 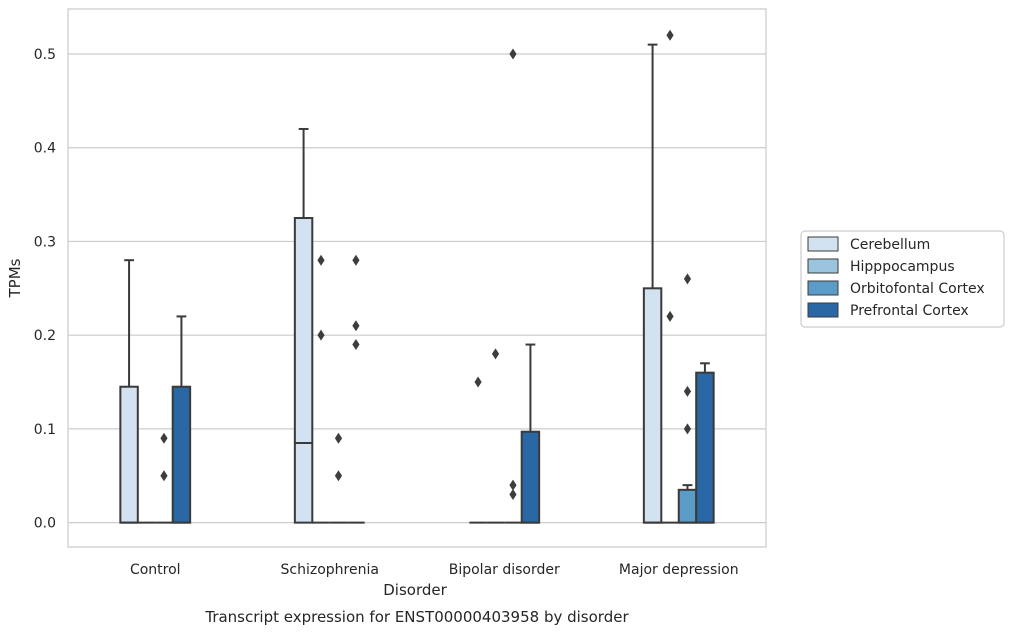 What do you see at coordinates (155, 570) in the screenshot?
I see `x-tick-label: Control` at bounding box center [155, 570].